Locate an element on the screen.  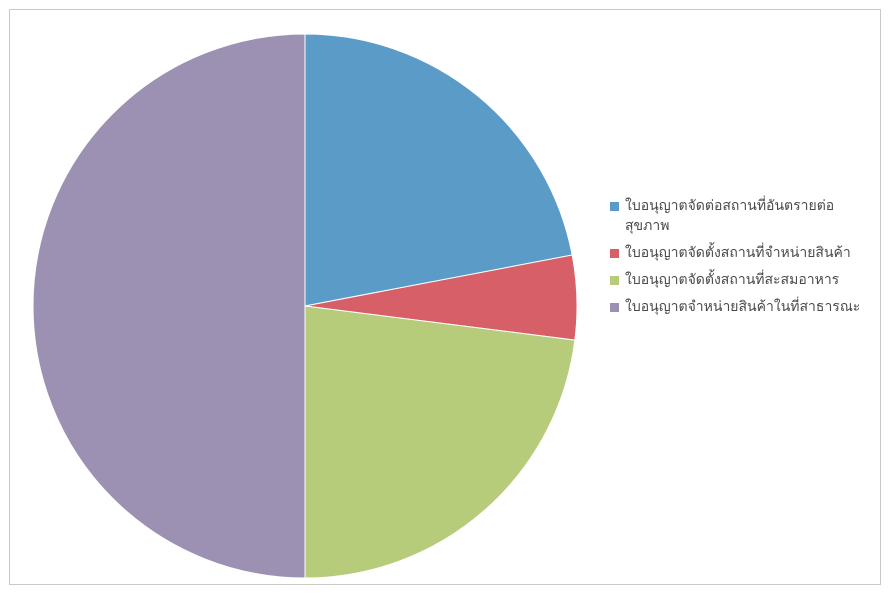
legend-item-public-vending-license: ใบอนุญาตจำหน่ายสินค้าในที่สาธารณะ is located at coordinates (750, 307).